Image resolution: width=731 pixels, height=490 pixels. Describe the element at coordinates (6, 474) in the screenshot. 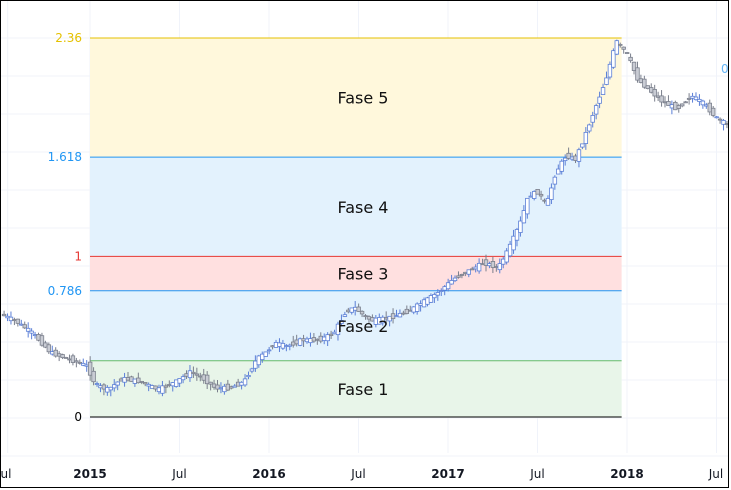

I see `x-tick-label: ul` at that location.